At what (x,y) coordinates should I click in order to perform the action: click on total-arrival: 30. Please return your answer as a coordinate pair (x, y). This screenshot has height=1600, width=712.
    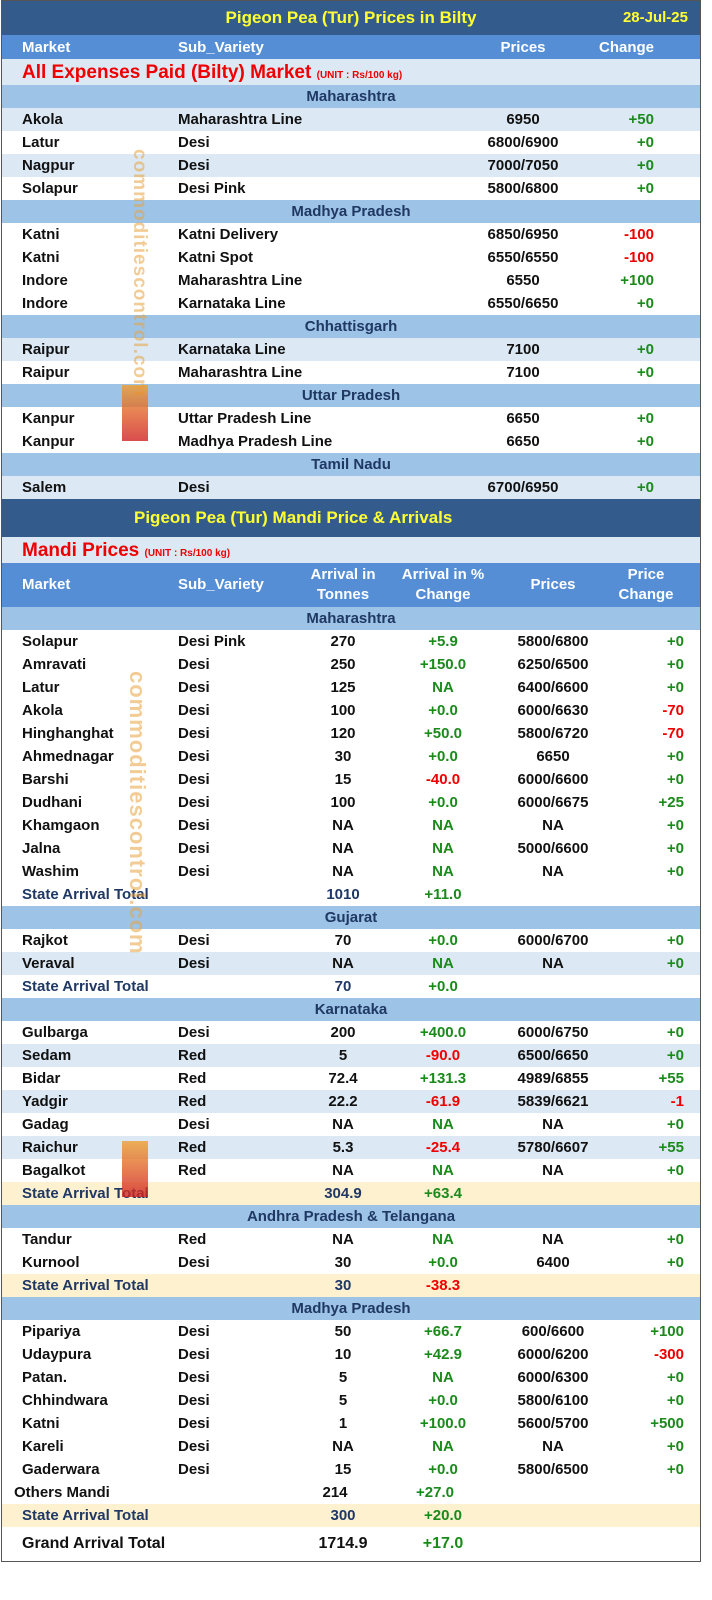
    Looking at the image, I should click on (343, 1285).